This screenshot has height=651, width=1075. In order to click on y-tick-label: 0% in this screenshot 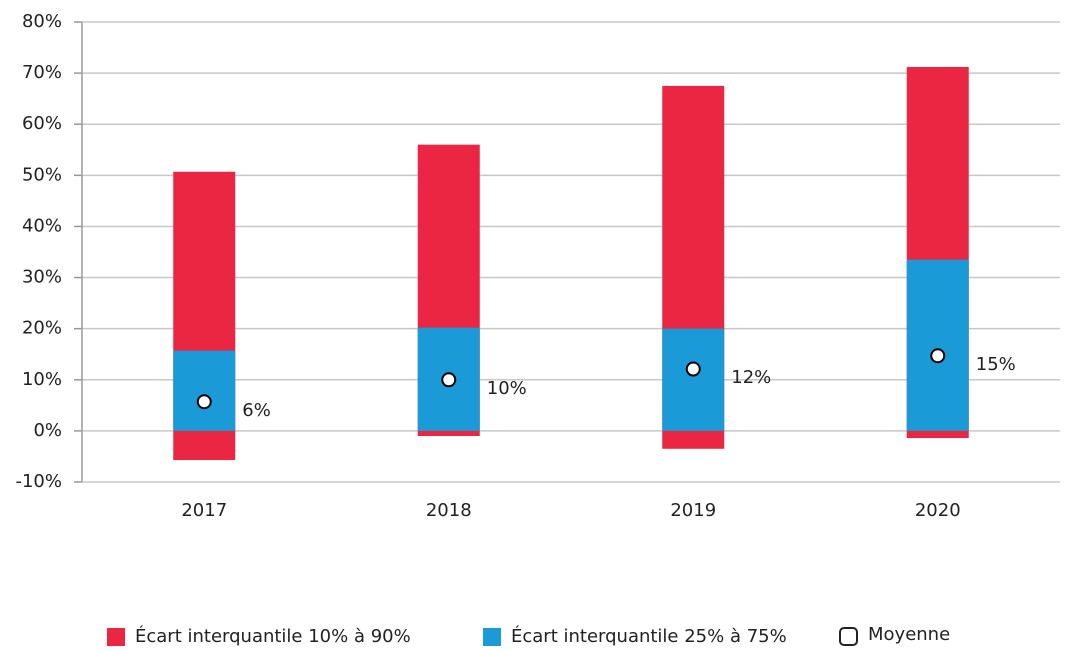, I will do `click(47, 430)`.